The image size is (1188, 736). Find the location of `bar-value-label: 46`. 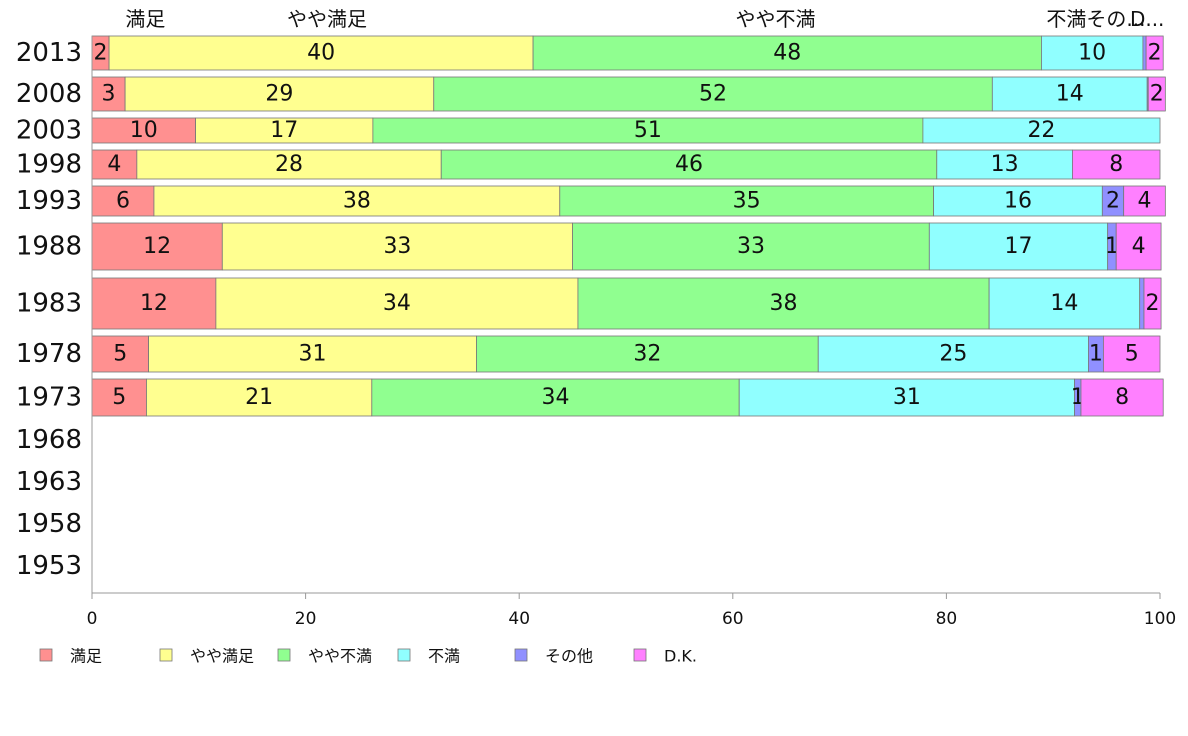

bar-value-label: 46 is located at coordinates (689, 164).